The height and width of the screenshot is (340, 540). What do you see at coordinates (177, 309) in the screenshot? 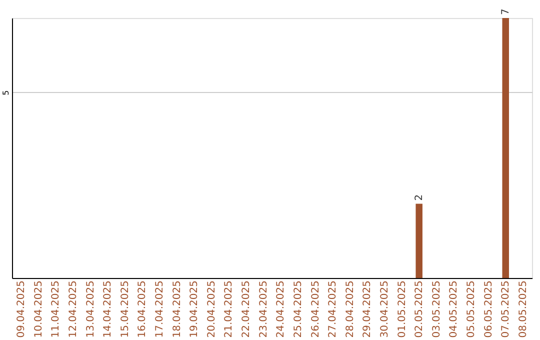
I see `x-tick-label: 18.04.2025` at bounding box center [177, 309].